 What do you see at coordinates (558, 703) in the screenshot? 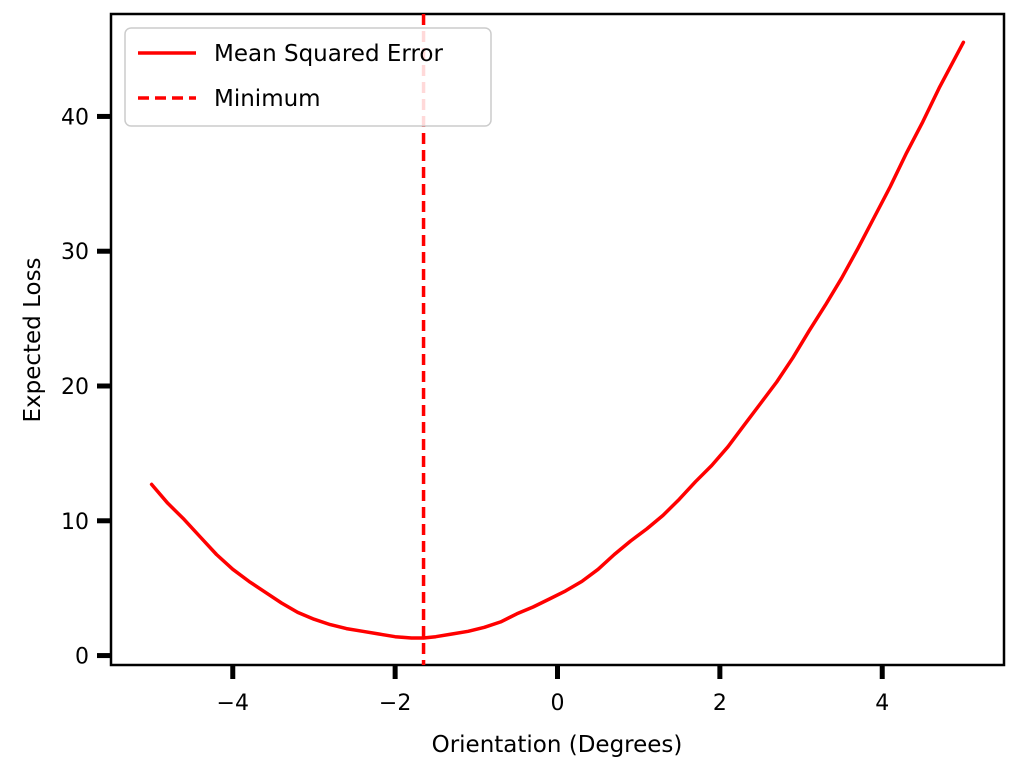
I see `x-tick-label: 0` at bounding box center [558, 703].